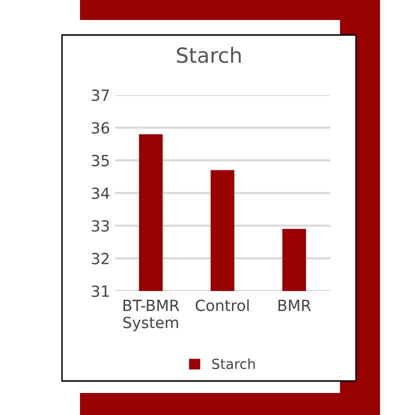 The height and width of the screenshot is (415, 396). What do you see at coordinates (101, 193) in the screenshot?
I see `y-tick-label: 34` at bounding box center [101, 193].